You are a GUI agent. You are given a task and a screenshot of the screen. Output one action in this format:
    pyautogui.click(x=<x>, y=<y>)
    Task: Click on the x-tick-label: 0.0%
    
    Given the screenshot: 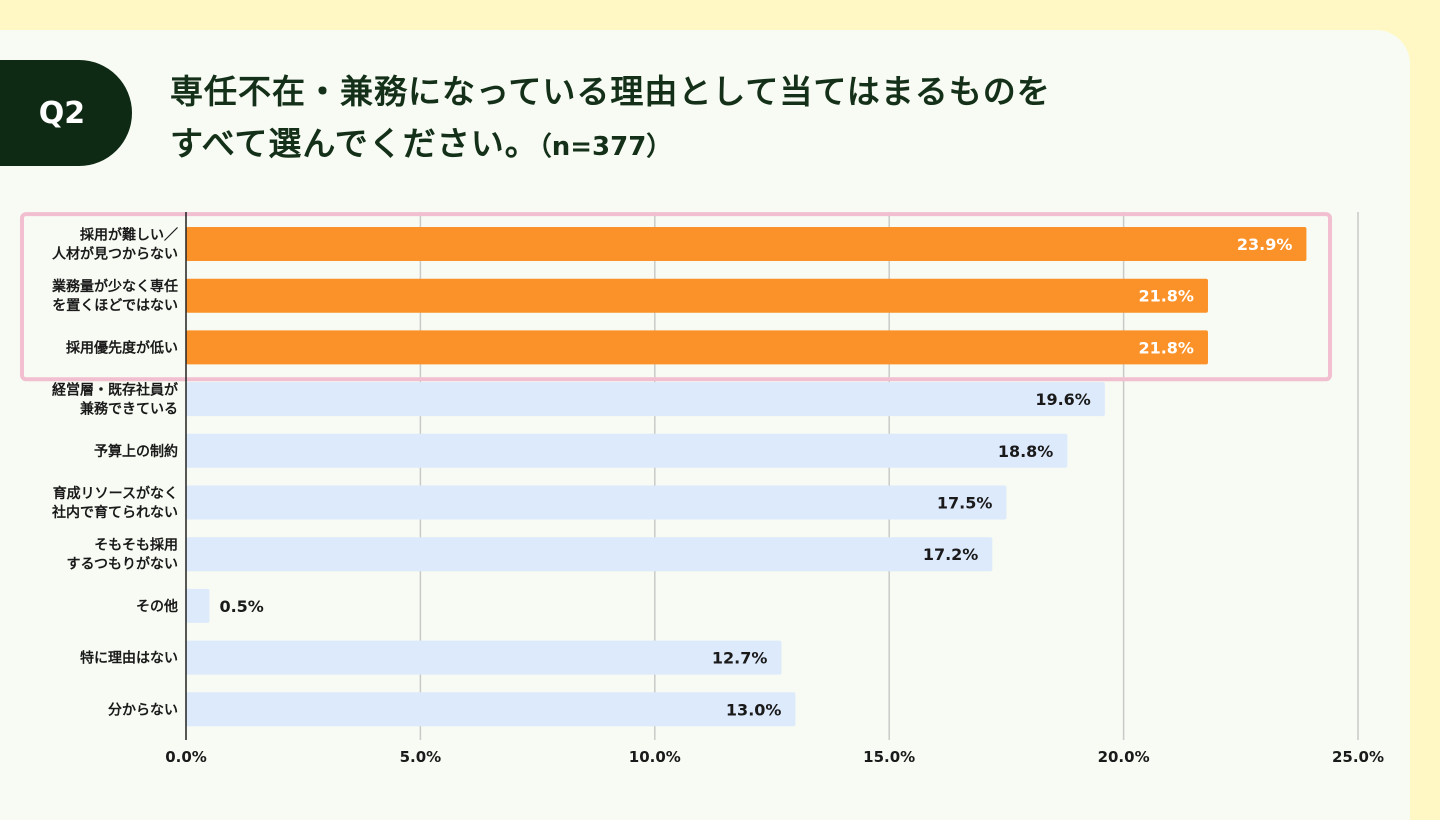 What is the action you would take?
    pyautogui.click(x=186, y=757)
    